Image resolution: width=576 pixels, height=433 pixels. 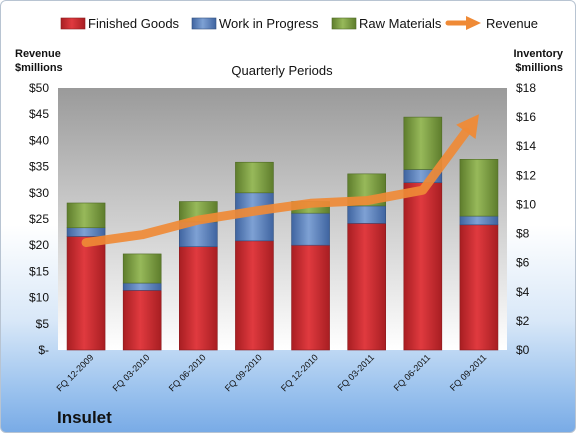 I want to click on chart-title: Quarterly Periods, so click(x=282, y=70).